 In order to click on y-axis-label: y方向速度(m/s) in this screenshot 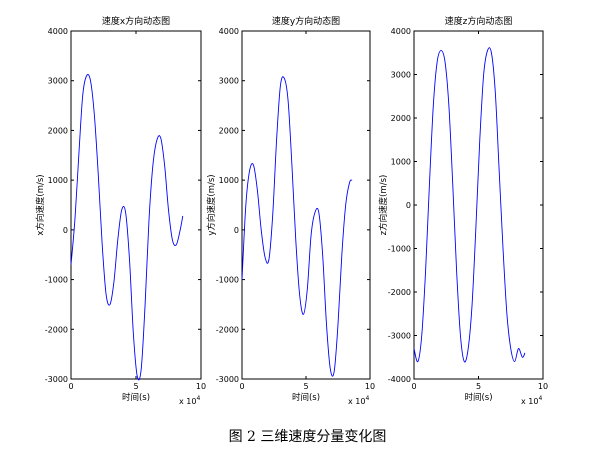, I will do `click(211, 204)`.